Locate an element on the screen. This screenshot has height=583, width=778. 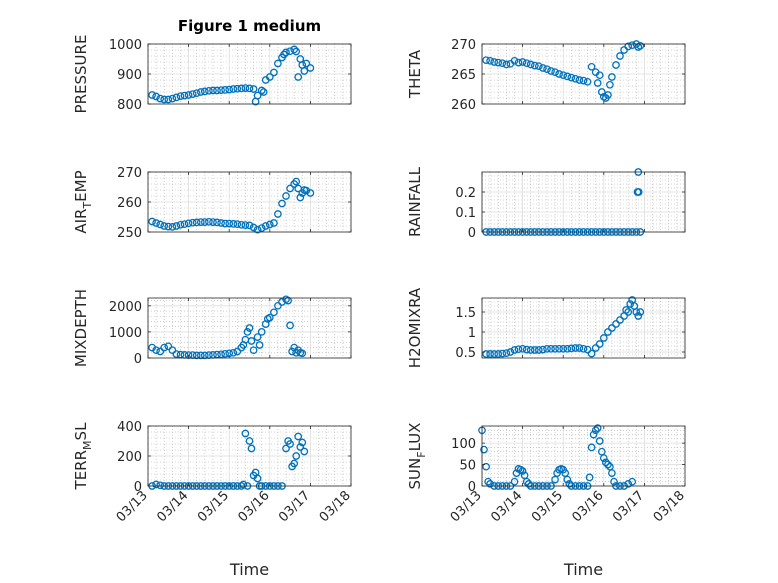
x-tick-label: 03/17 is located at coordinates (294, 506).